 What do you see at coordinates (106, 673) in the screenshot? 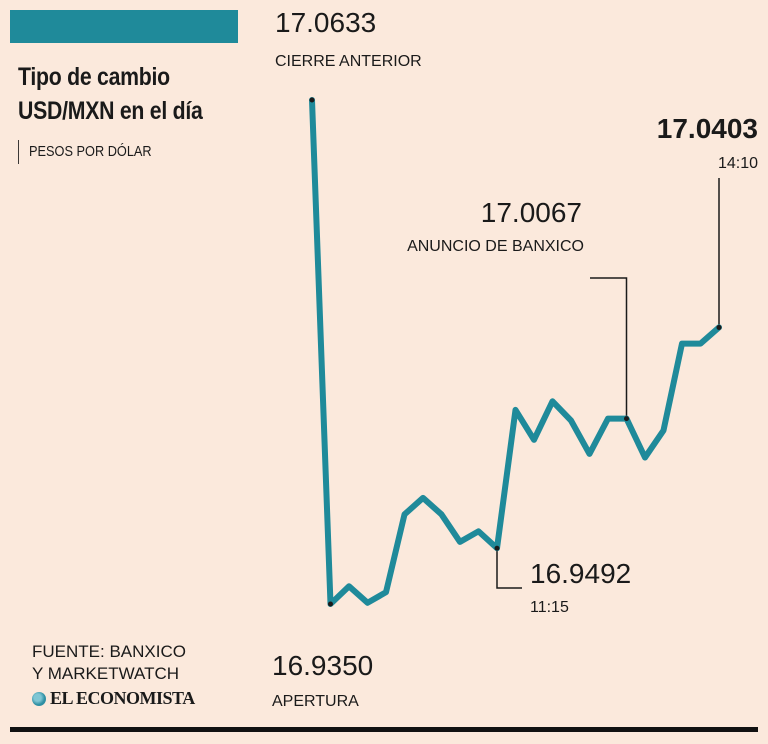
I see `source-line-2: Y MARKETWATCH` at bounding box center [106, 673].